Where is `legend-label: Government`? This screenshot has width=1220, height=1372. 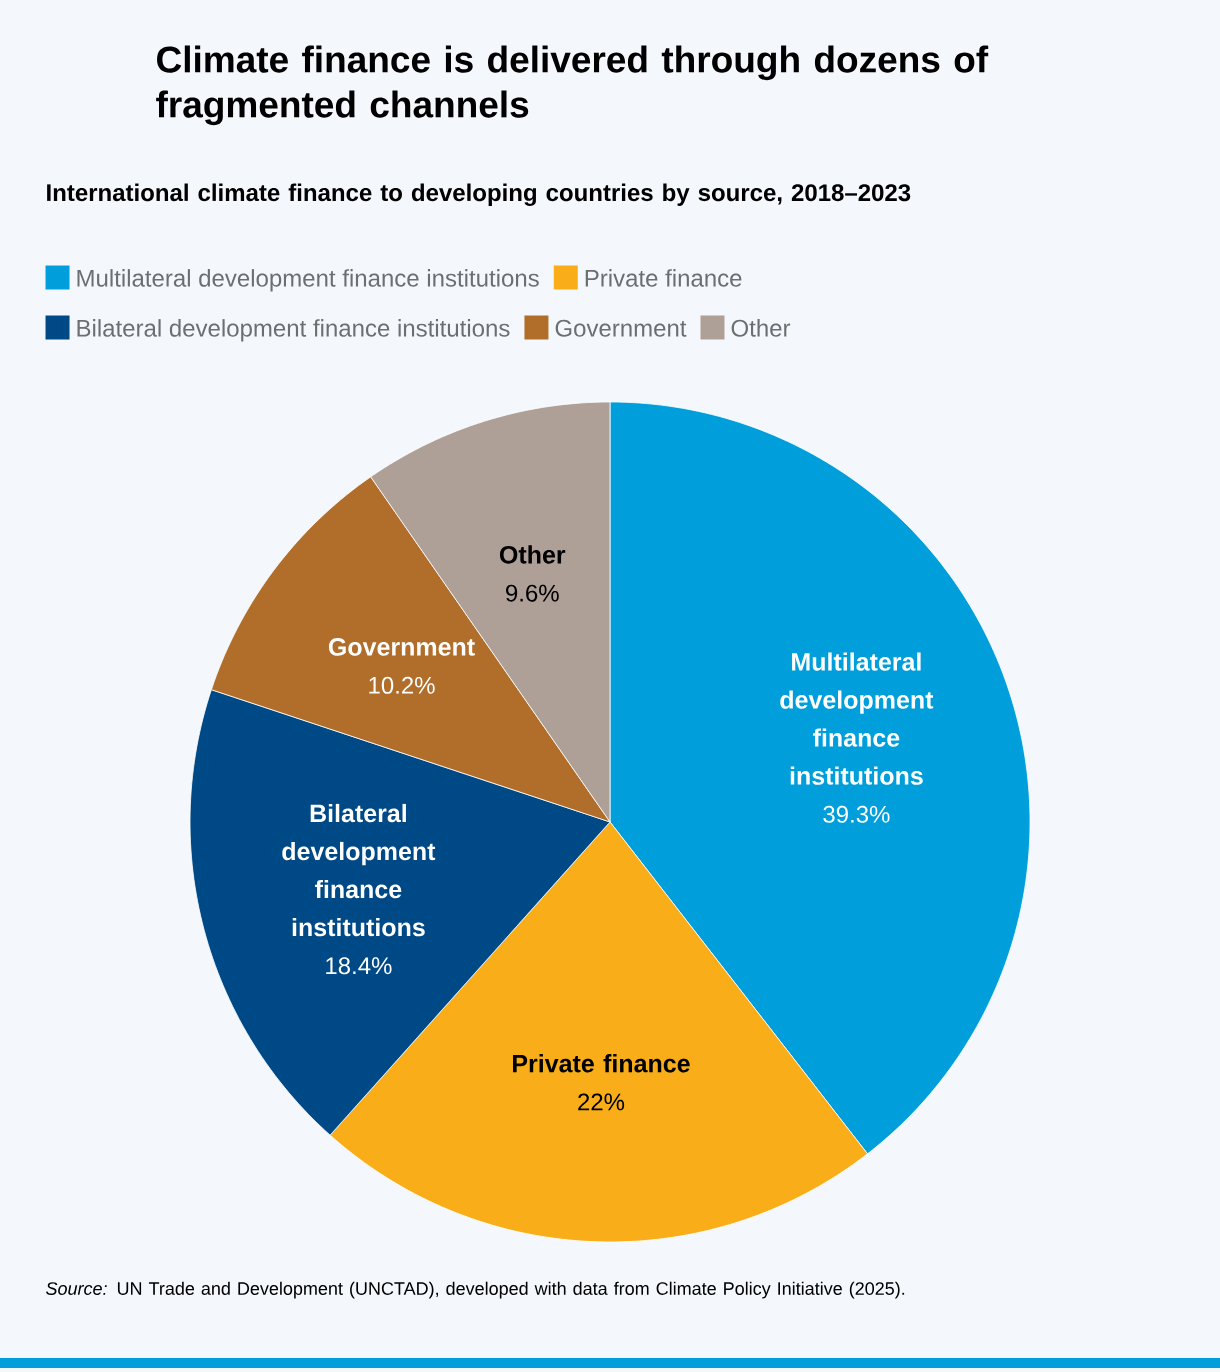
legend-label: Government is located at coordinates (621, 328).